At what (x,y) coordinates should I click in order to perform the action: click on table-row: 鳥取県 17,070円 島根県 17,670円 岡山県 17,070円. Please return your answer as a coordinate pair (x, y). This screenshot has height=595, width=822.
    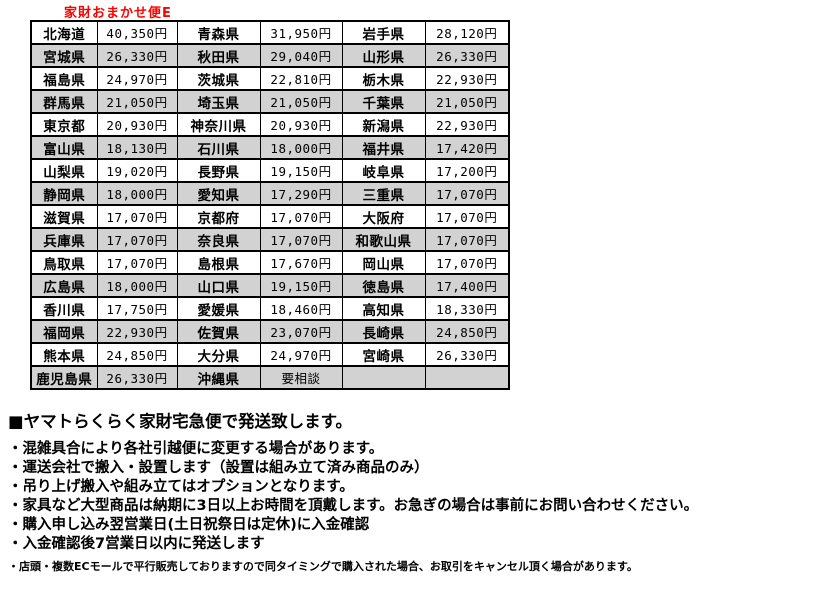
    Looking at the image, I should click on (270, 262).